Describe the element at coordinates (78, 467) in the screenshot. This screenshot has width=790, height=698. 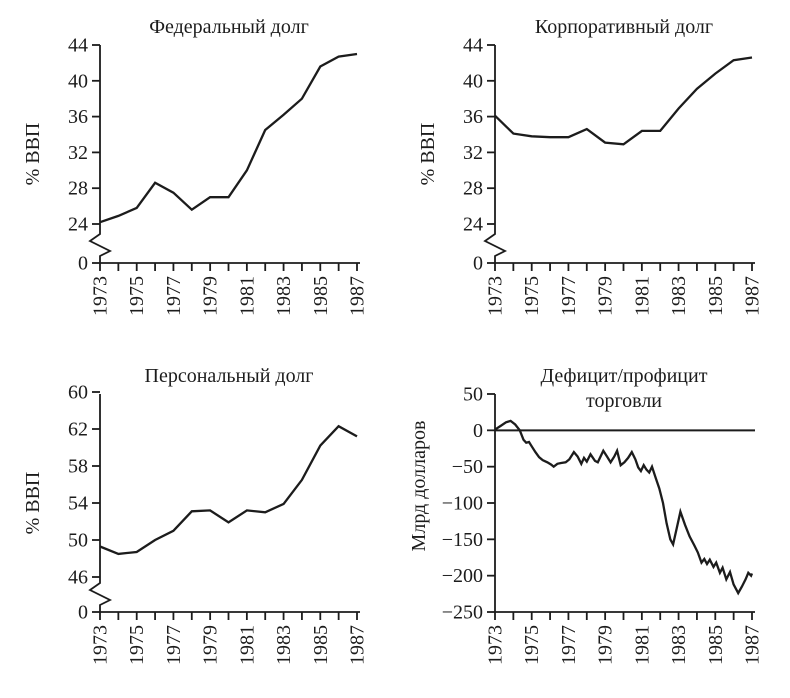
I see `y-tick-label: 58` at that location.